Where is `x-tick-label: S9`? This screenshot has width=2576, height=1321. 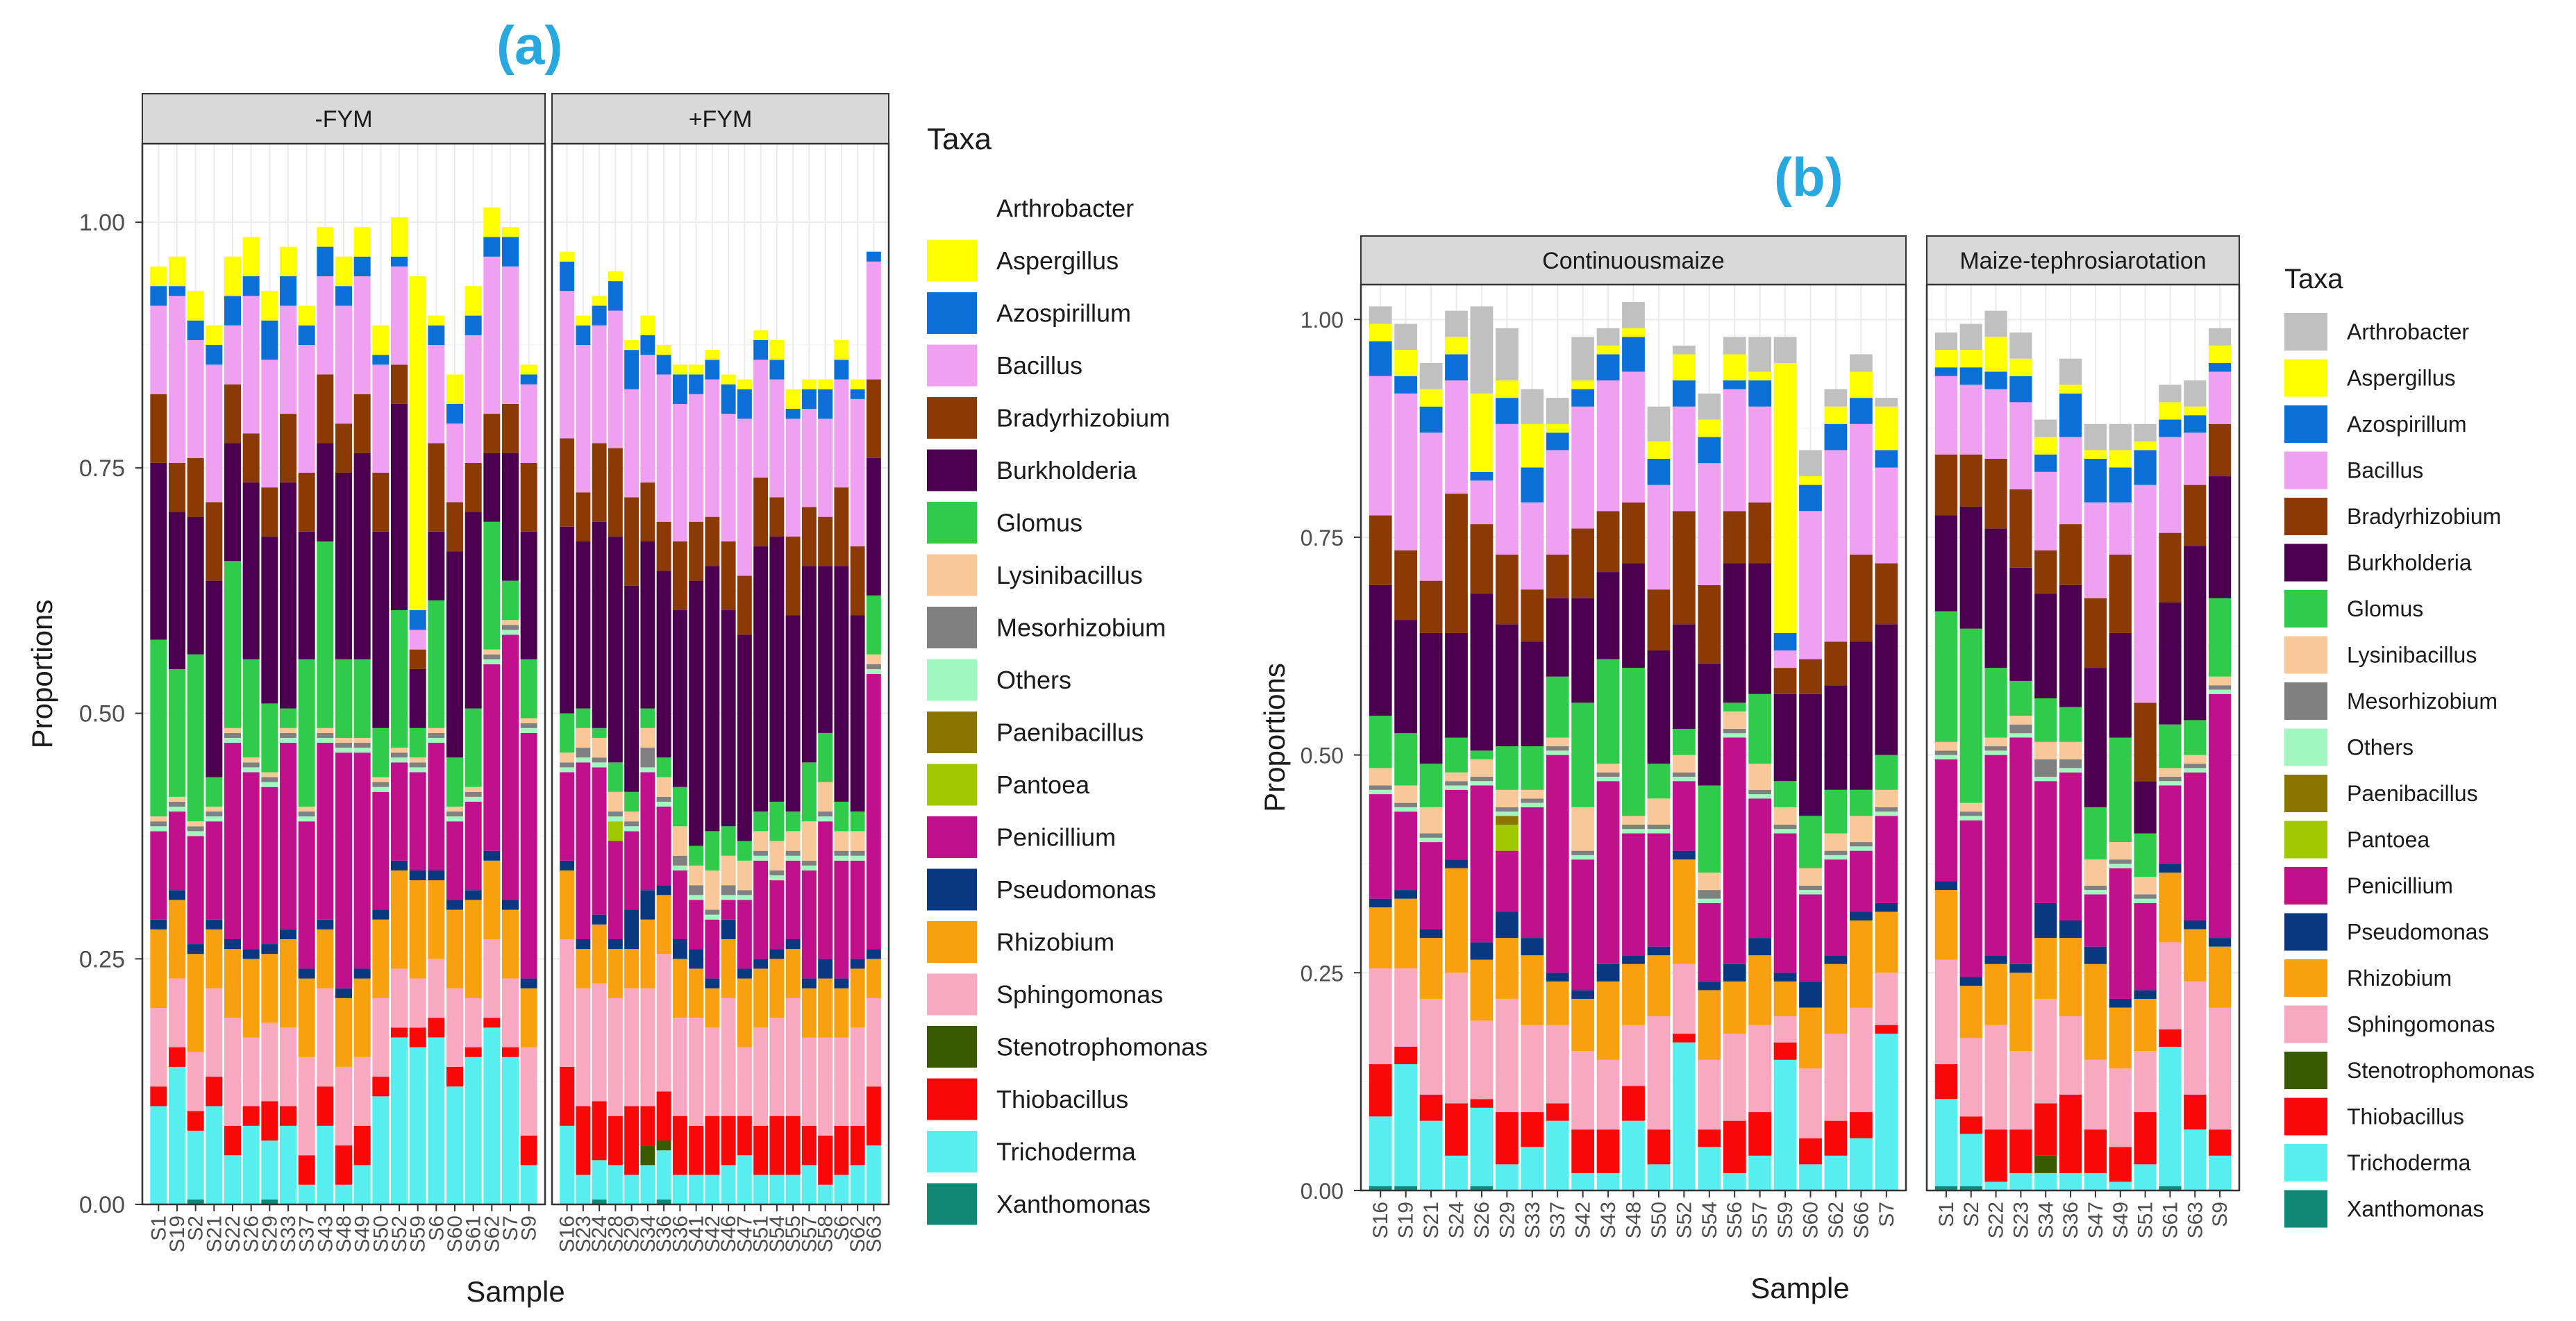 x-tick-label: S9 is located at coordinates (529, 1228).